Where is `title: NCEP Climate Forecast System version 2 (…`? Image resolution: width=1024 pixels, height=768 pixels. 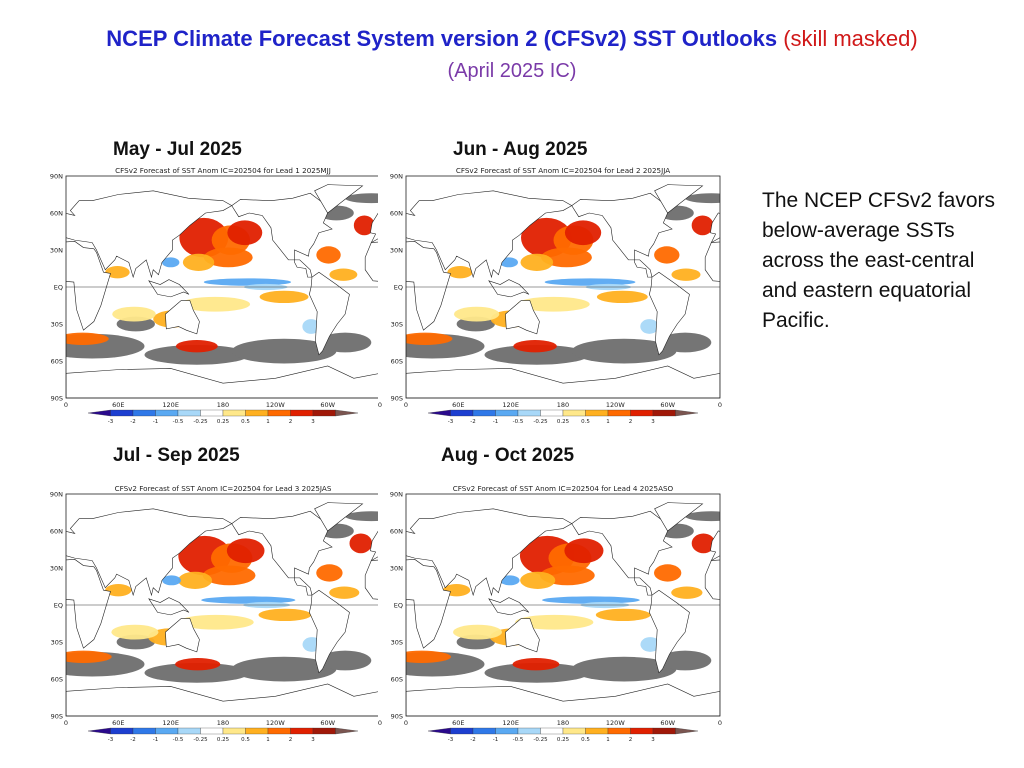 title: NCEP Climate Forecast System version 2 (… is located at coordinates (512, 39).